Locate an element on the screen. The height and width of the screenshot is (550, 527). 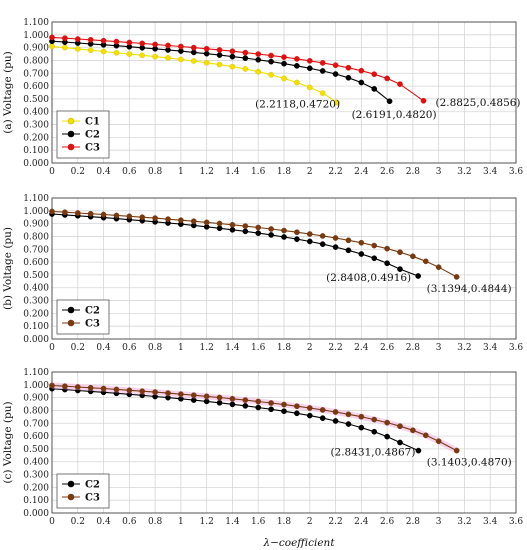
x-tick-label: 1 is located at coordinates (181, 348).